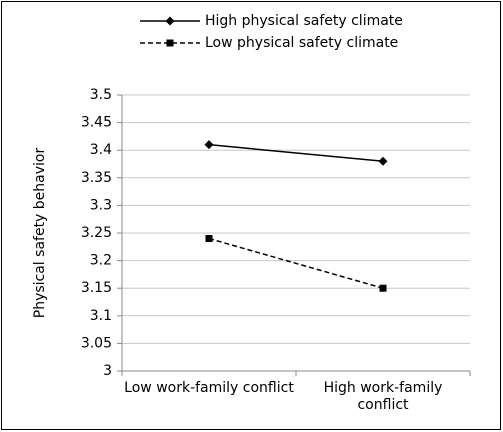 The height and width of the screenshot is (432, 503). I want to click on x-tick-label: Low work-family conflict, so click(209, 388).